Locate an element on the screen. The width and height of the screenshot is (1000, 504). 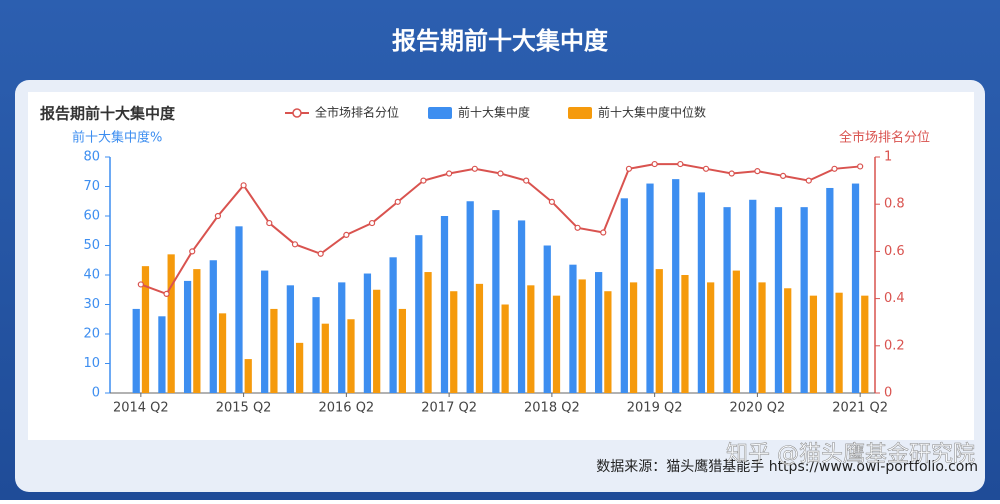
x-tick-label: 2014 Q2 is located at coordinates (141, 408).